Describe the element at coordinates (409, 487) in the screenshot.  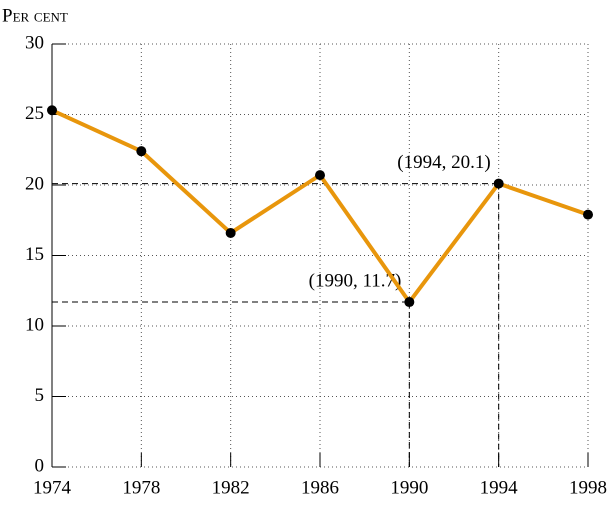
I see `x-tick-label: 1990` at that location.